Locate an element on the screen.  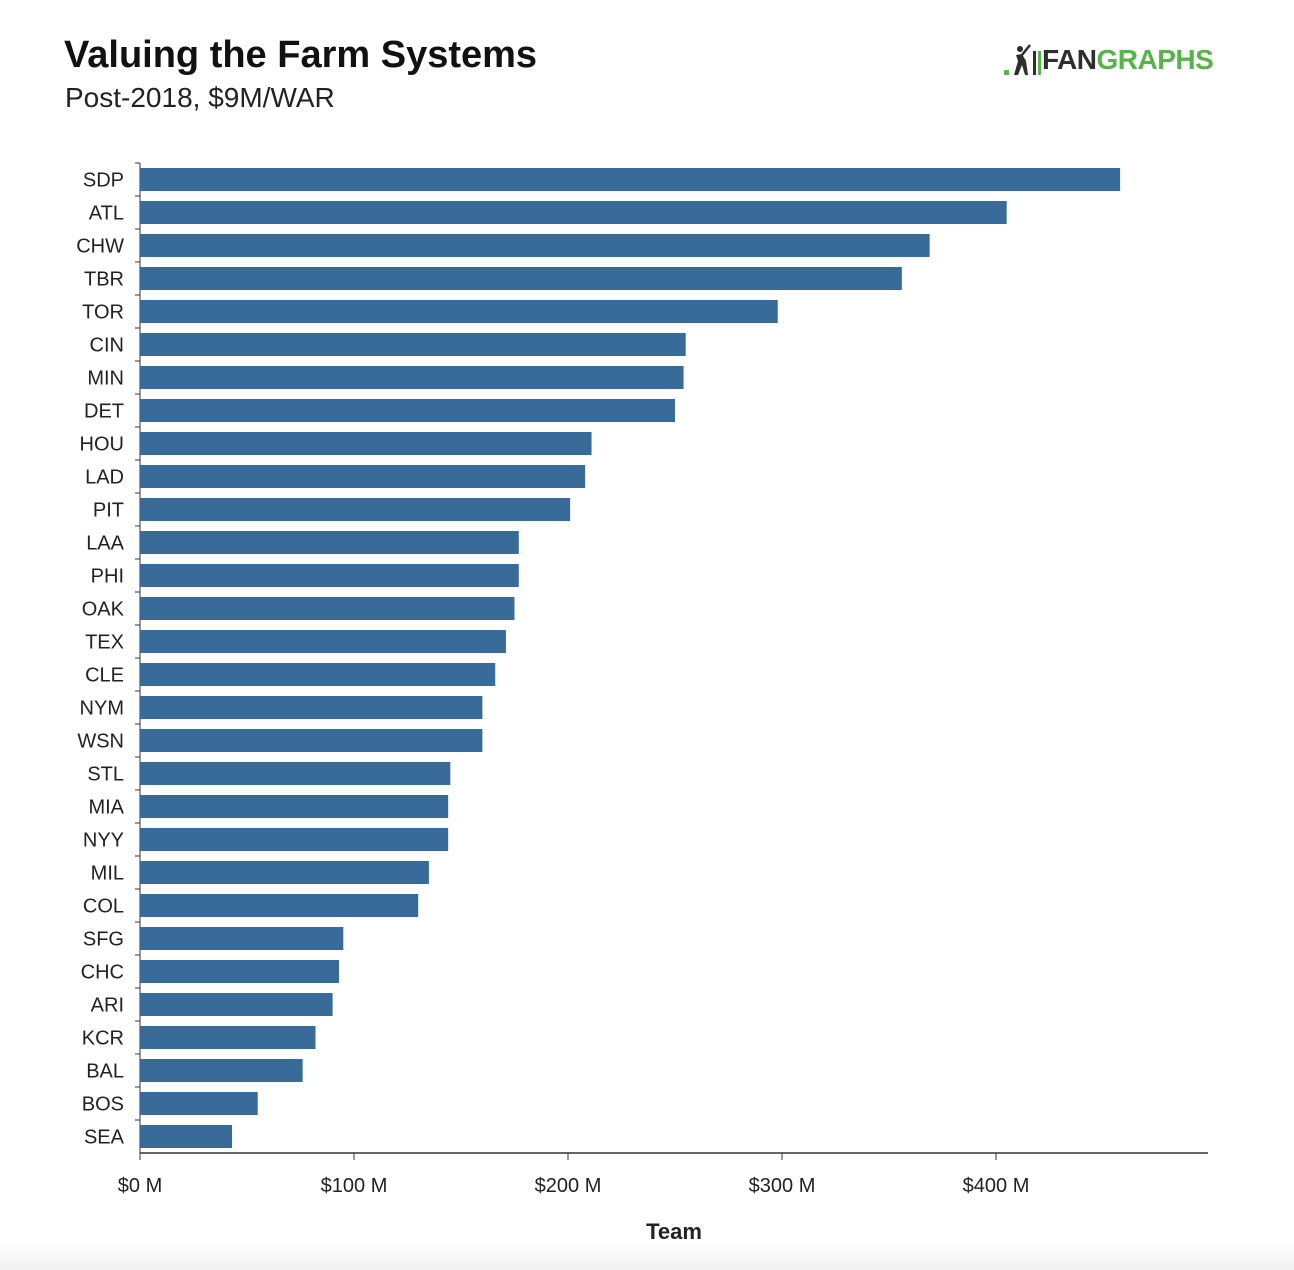
x-tick-label: $100 M is located at coordinates (354, 1186).